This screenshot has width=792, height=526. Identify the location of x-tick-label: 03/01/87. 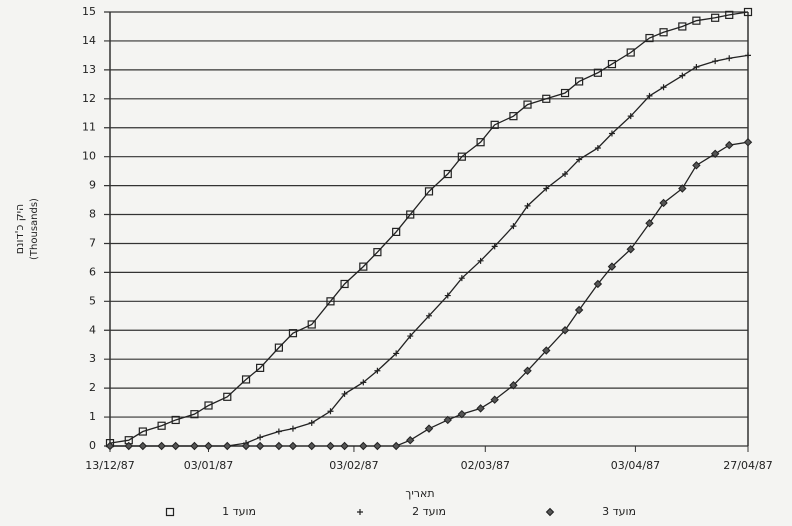
(208, 465).